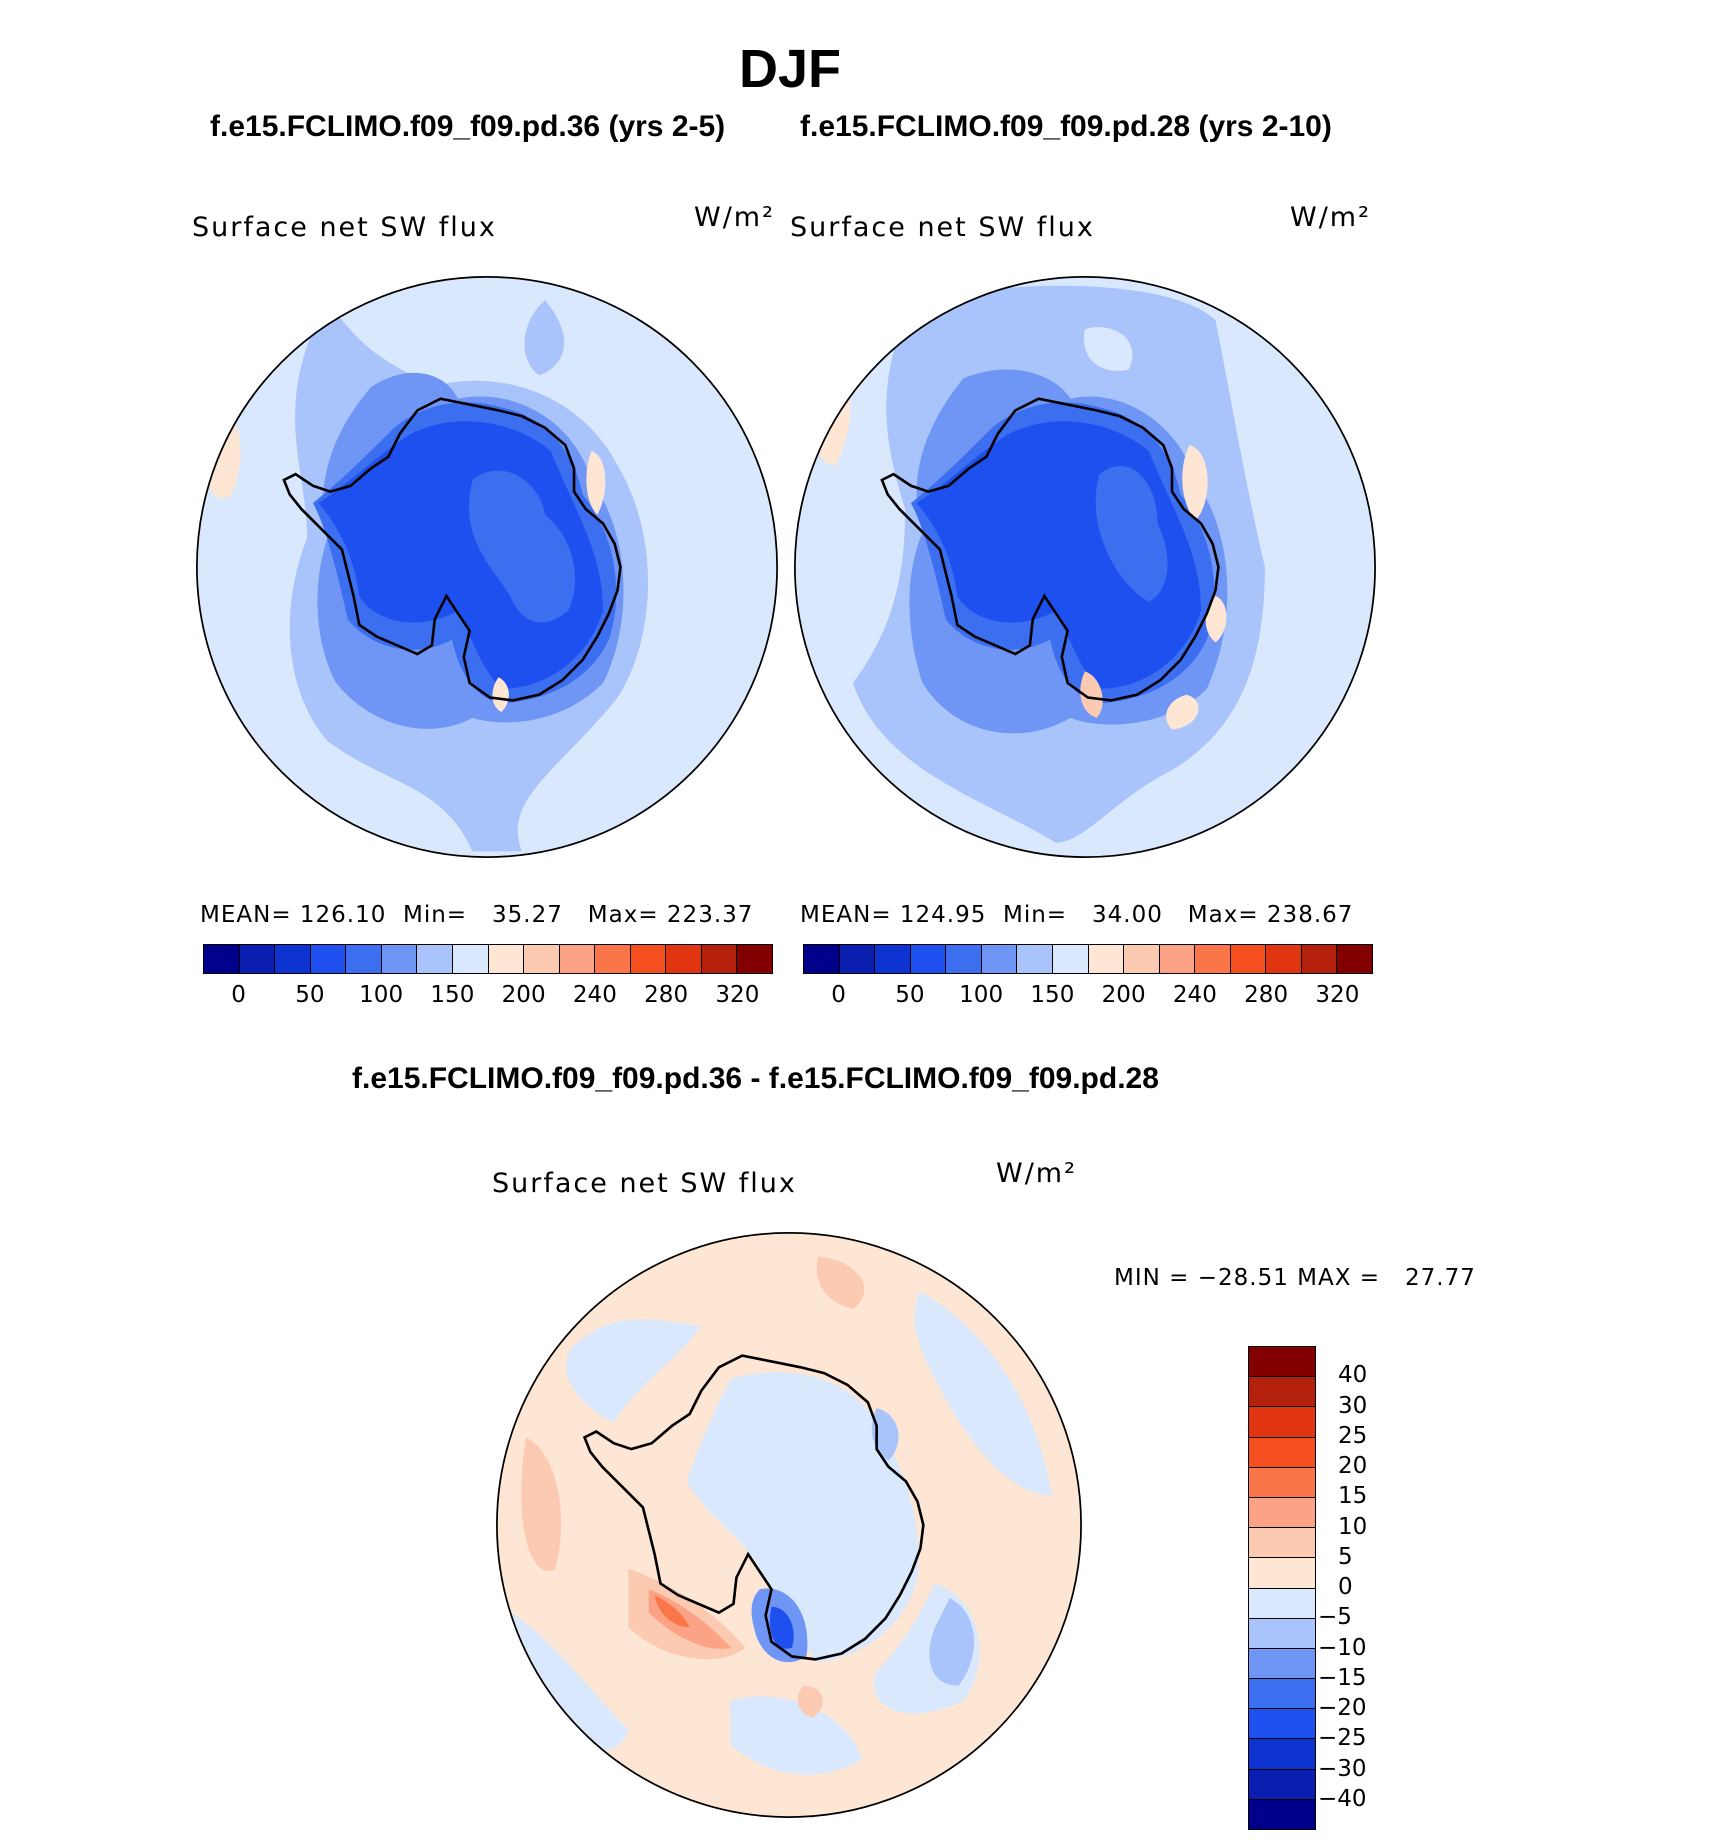 This screenshot has width=1710, height=1840. Describe the element at coordinates (1342, 1768) in the screenshot. I see `colorbar-difference-tick-label: −30` at that location.